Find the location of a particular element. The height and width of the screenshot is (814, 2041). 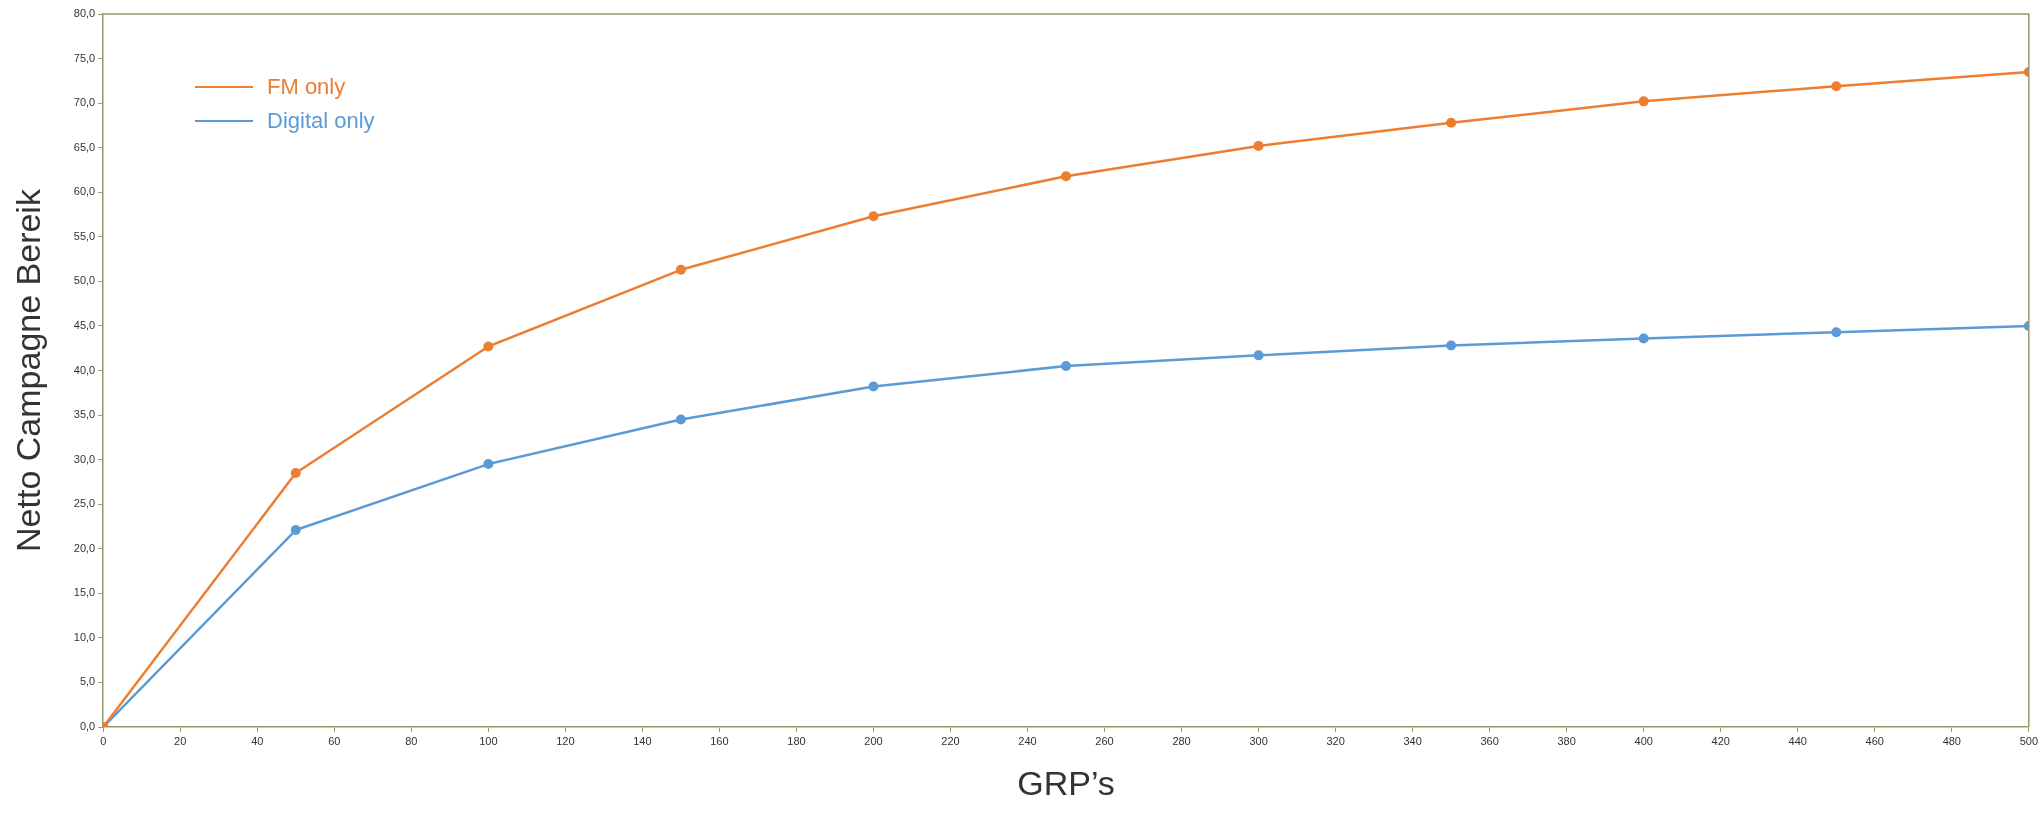

y-tick-label: 0,0 is located at coordinates (87, 726).